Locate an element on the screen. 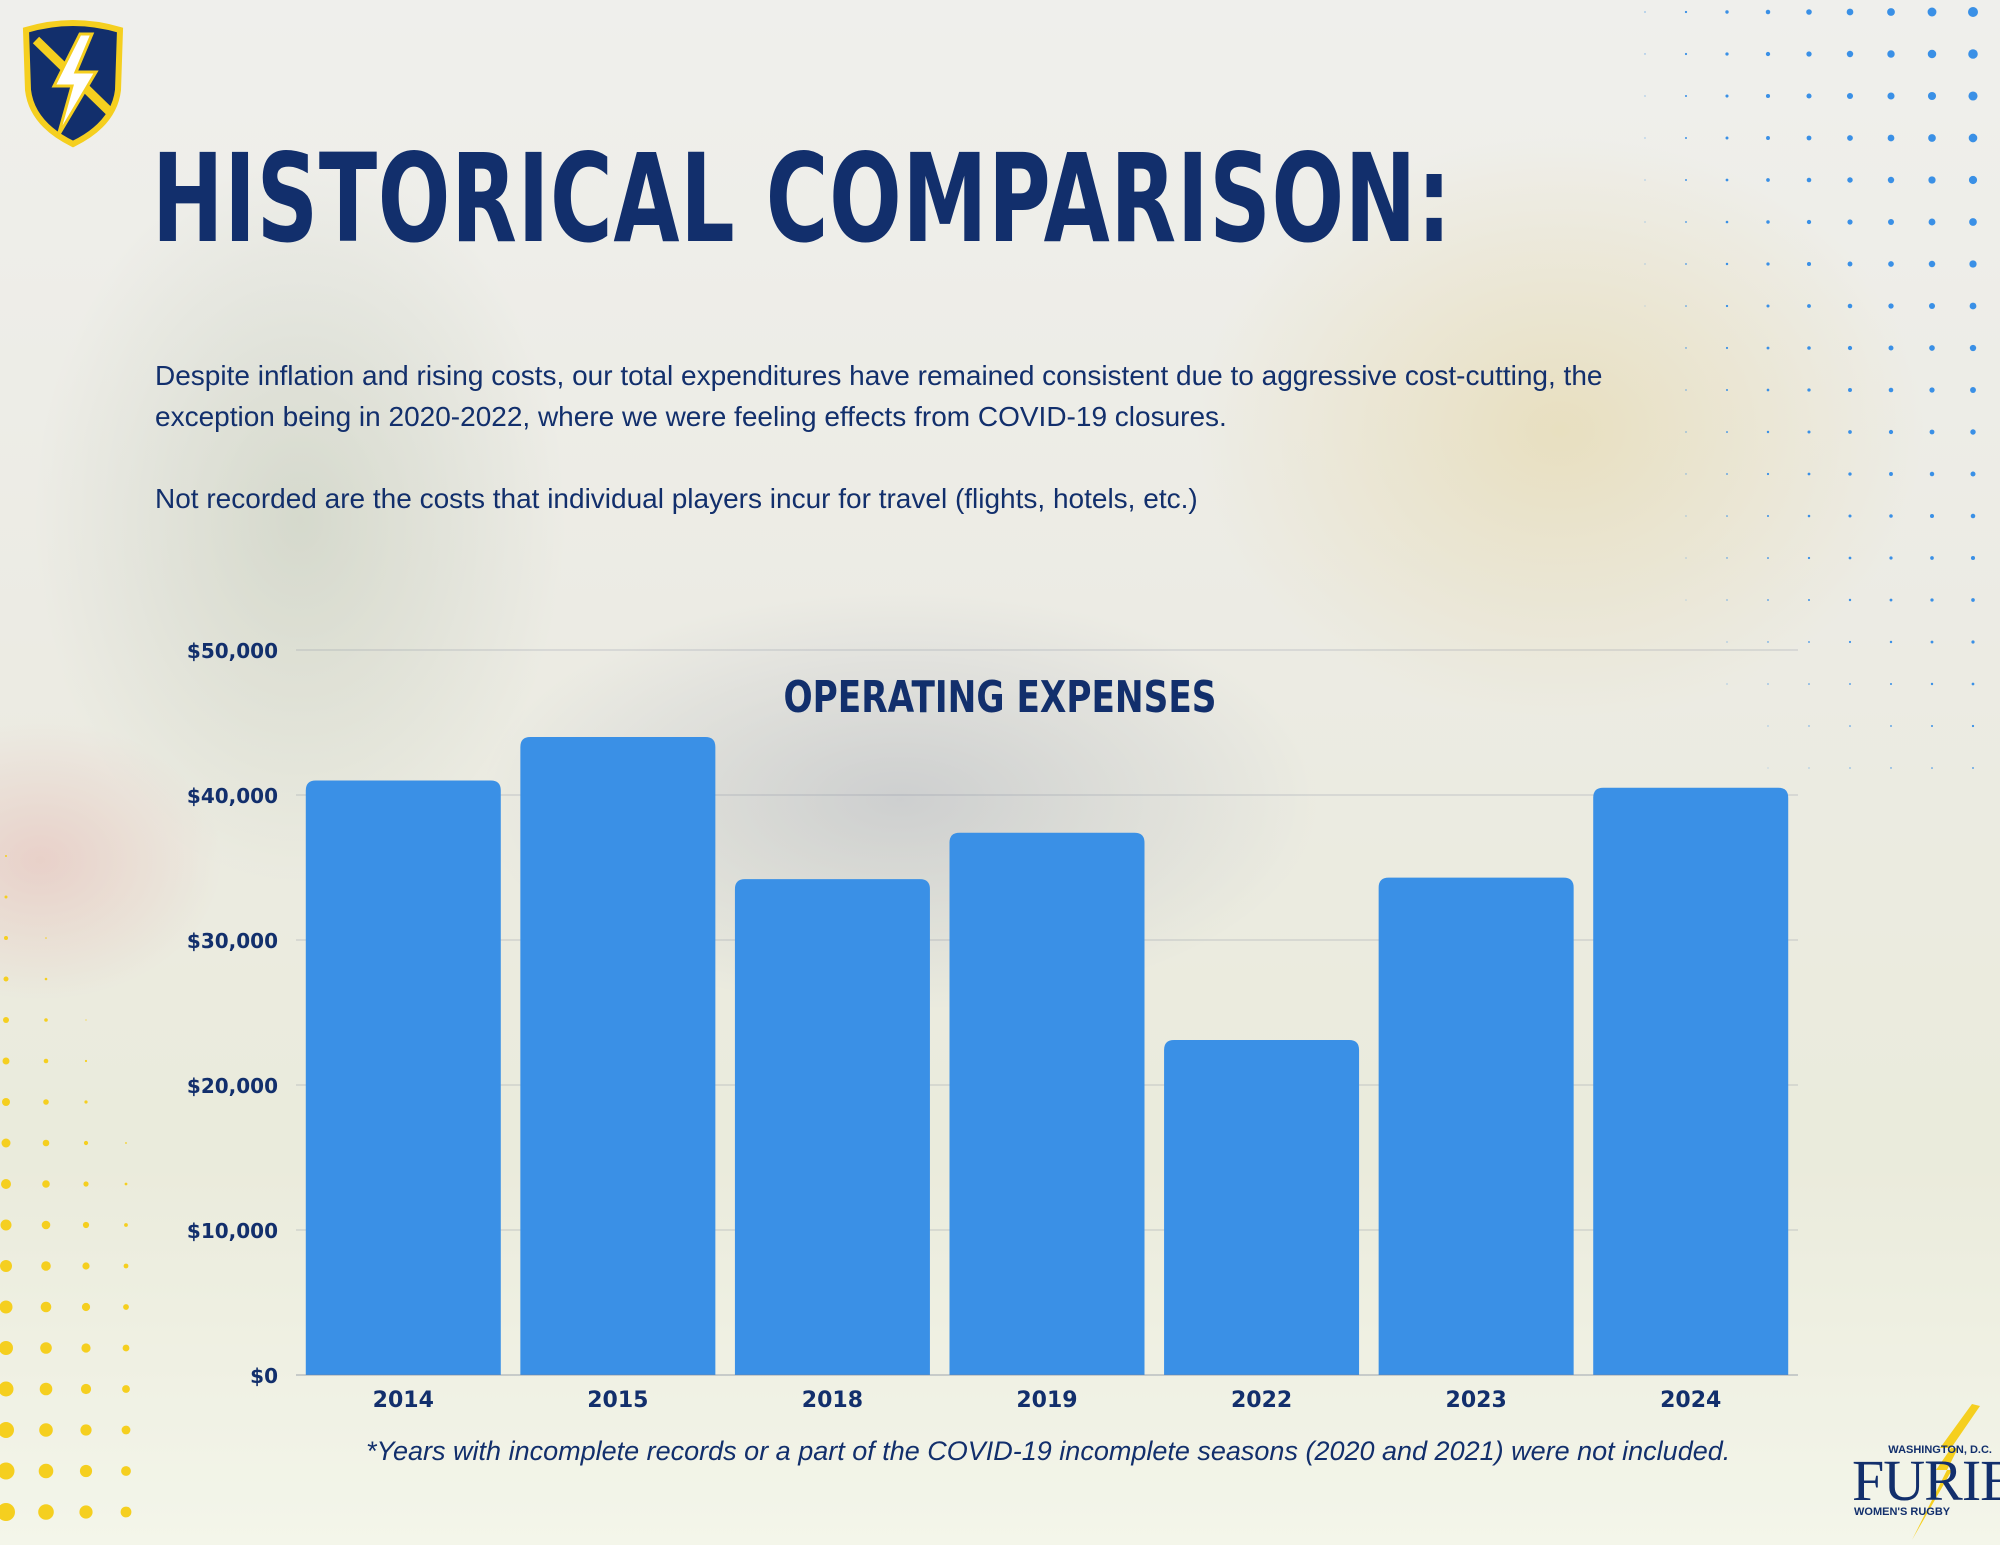  x-tick-label: 2019 is located at coordinates (1046, 1400).